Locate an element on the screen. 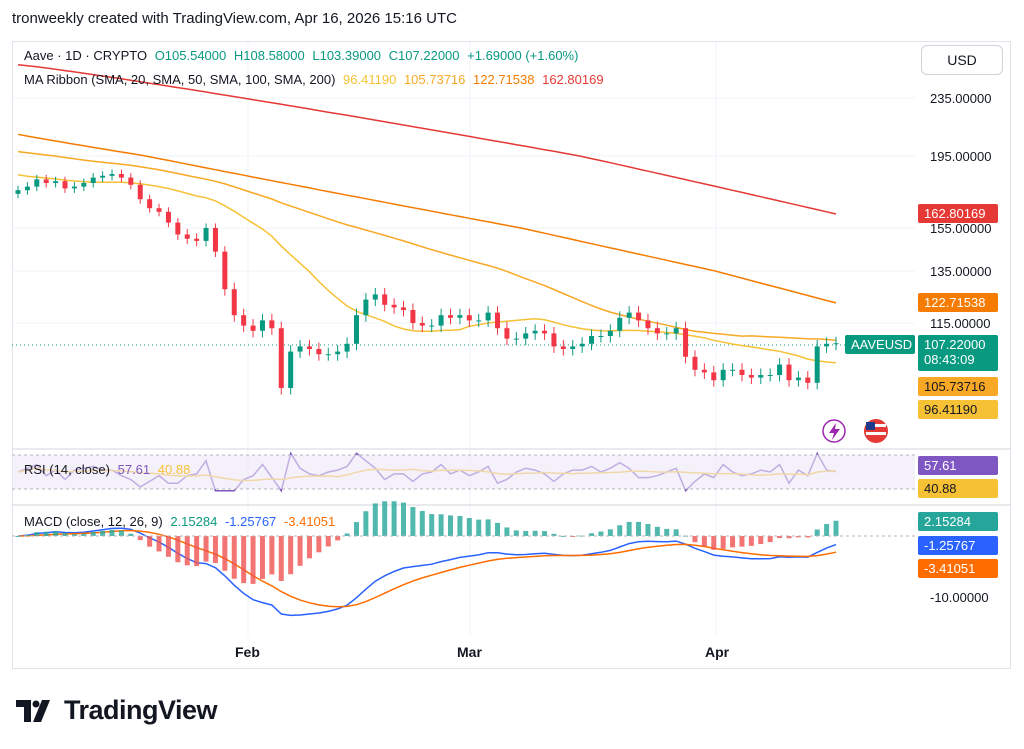 Image resolution: width=1024 pixels, height=749 pixels. brand-name: TradingView is located at coordinates (141, 710).